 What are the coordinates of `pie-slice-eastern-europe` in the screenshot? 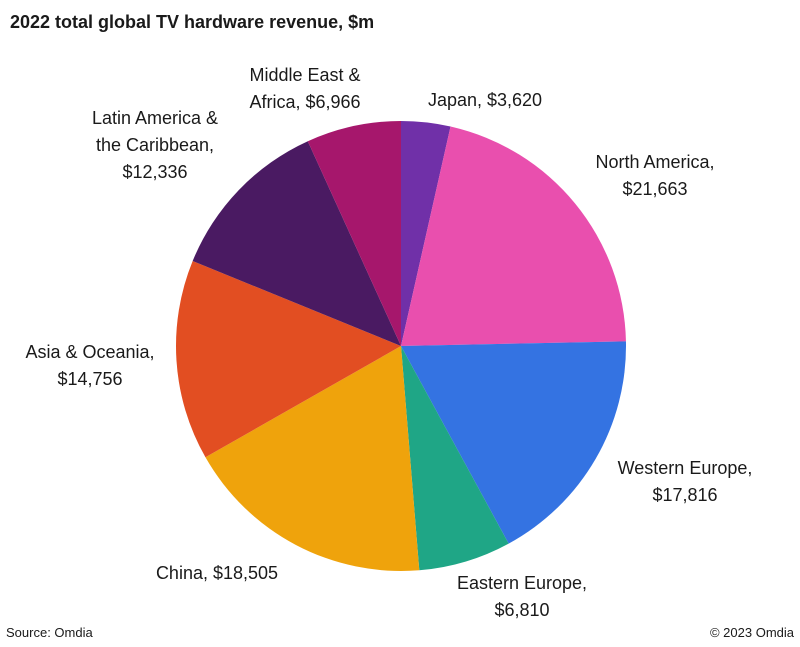 It's located at (455, 458).